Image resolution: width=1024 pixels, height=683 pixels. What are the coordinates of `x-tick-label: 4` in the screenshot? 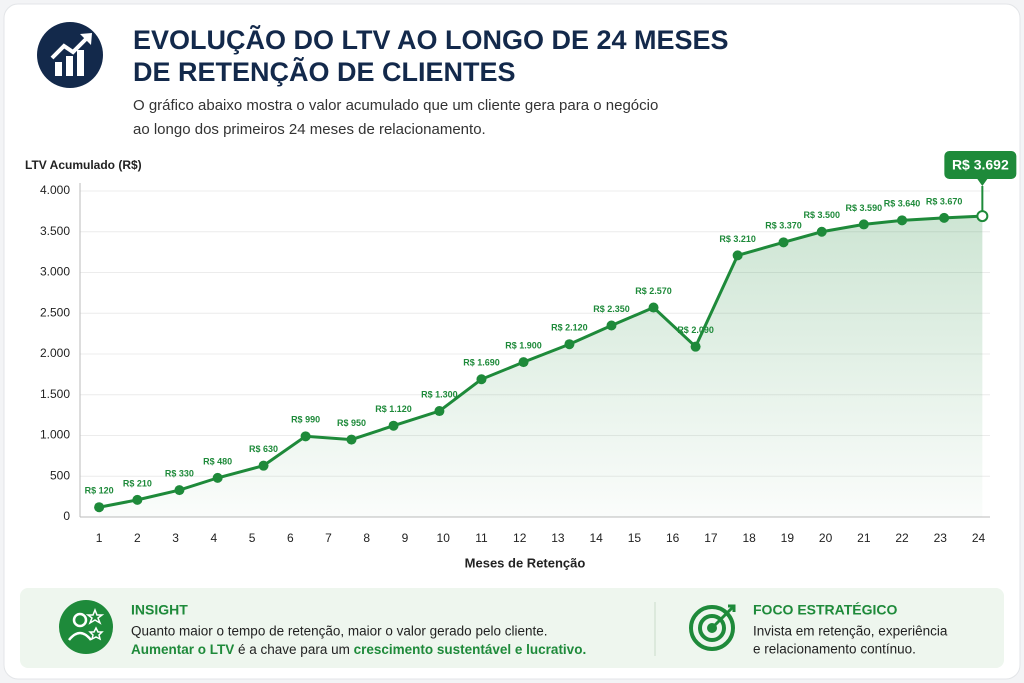 It's located at (213, 538).